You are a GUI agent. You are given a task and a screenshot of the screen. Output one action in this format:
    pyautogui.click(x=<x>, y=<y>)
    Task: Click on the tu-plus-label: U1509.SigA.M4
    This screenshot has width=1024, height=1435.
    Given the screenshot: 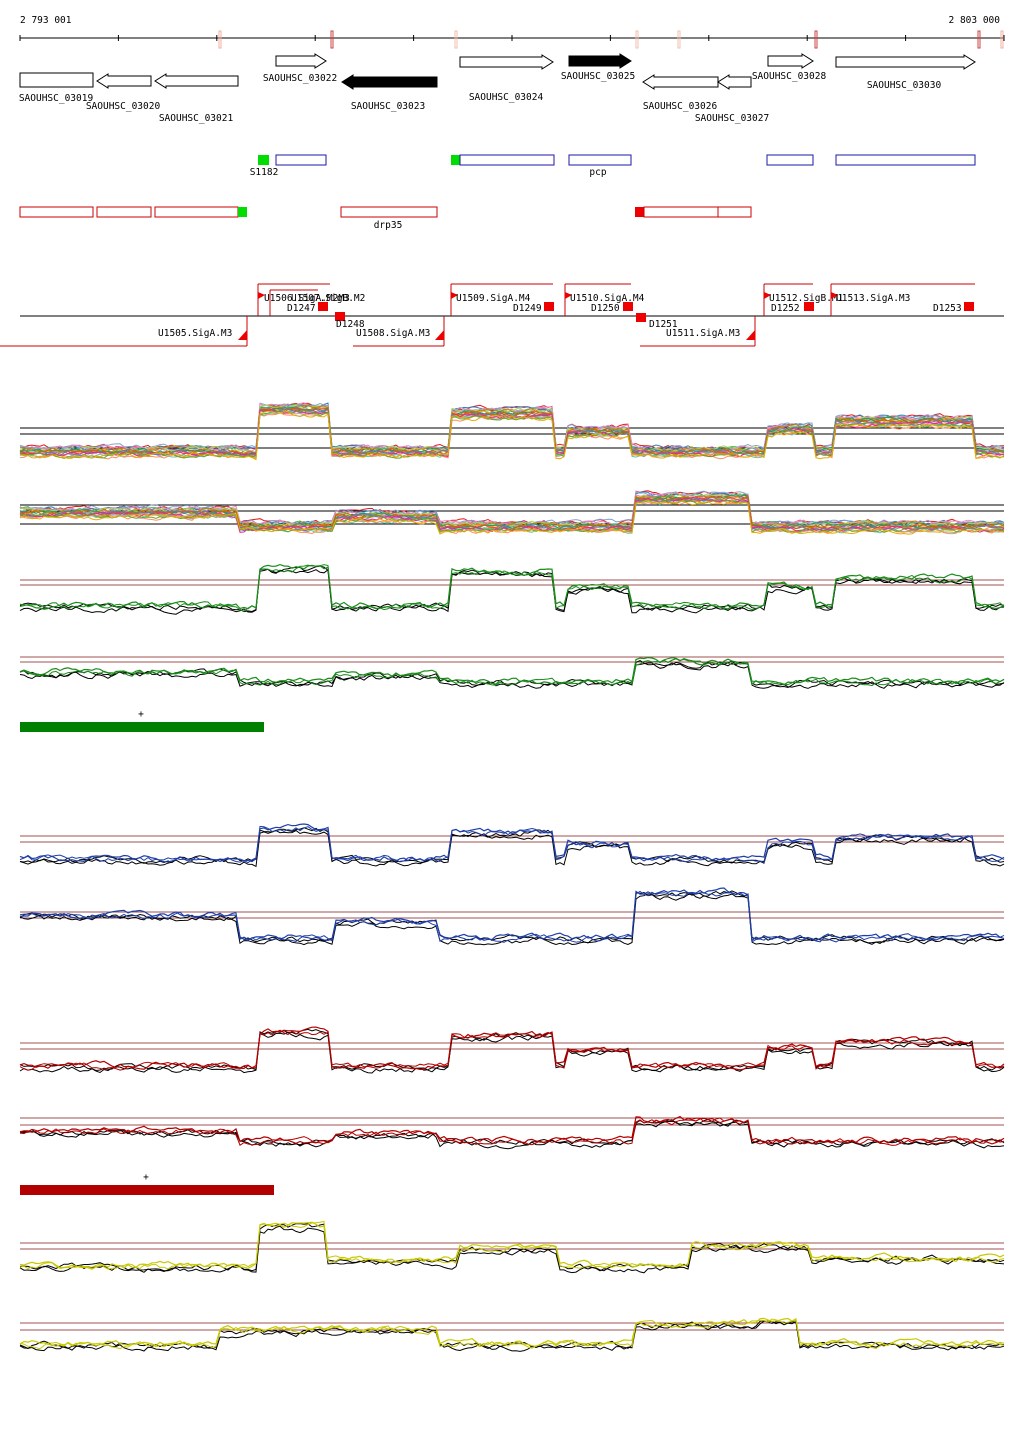 What is the action you would take?
    pyautogui.click(x=493, y=298)
    